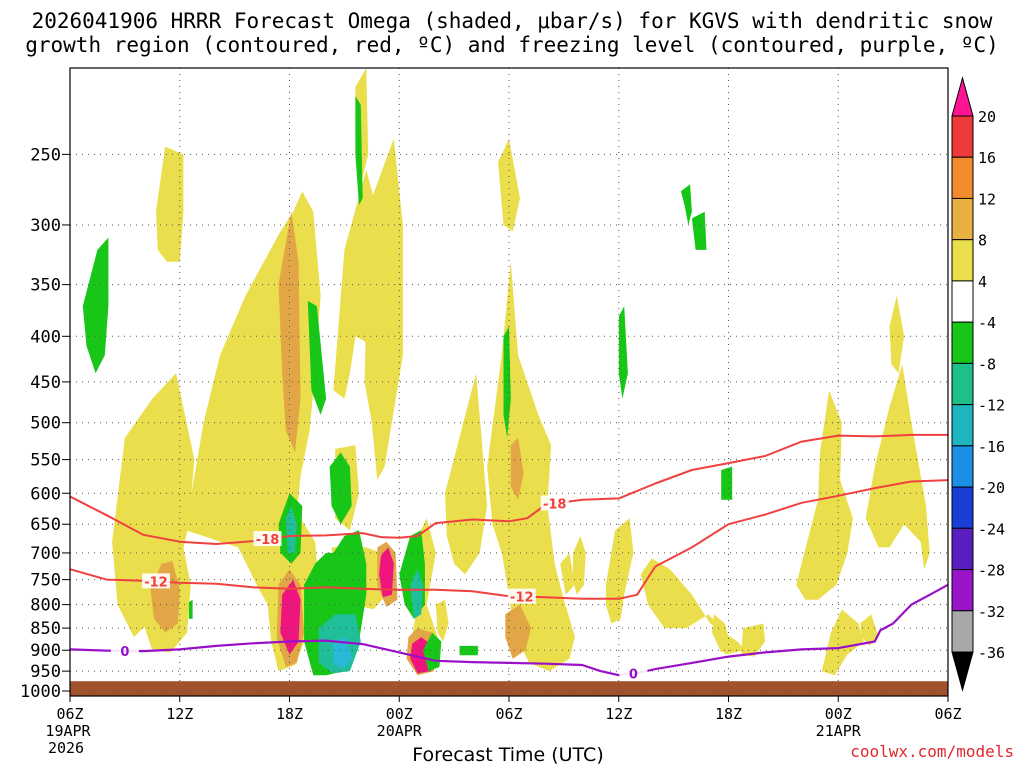  What do you see at coordinates (932, 751) in the screenshot?
I see `site-credit: coolwx.com/models` at bounding box center [932, 751].